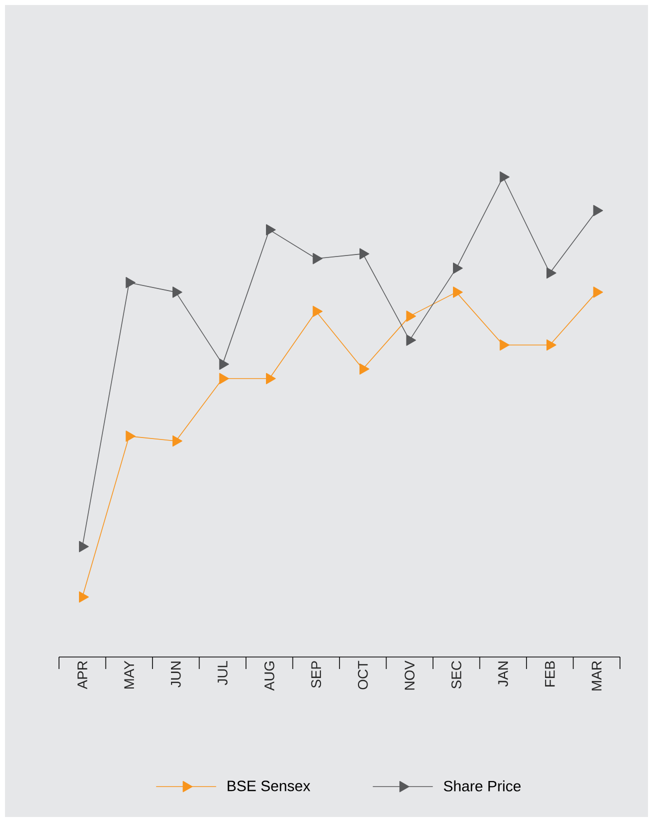 The width and height of the screenshot is (653, 822). Describe the element at coordinates (83, 675) in the screenshot. I see `x-tick-label: APR` at that location.